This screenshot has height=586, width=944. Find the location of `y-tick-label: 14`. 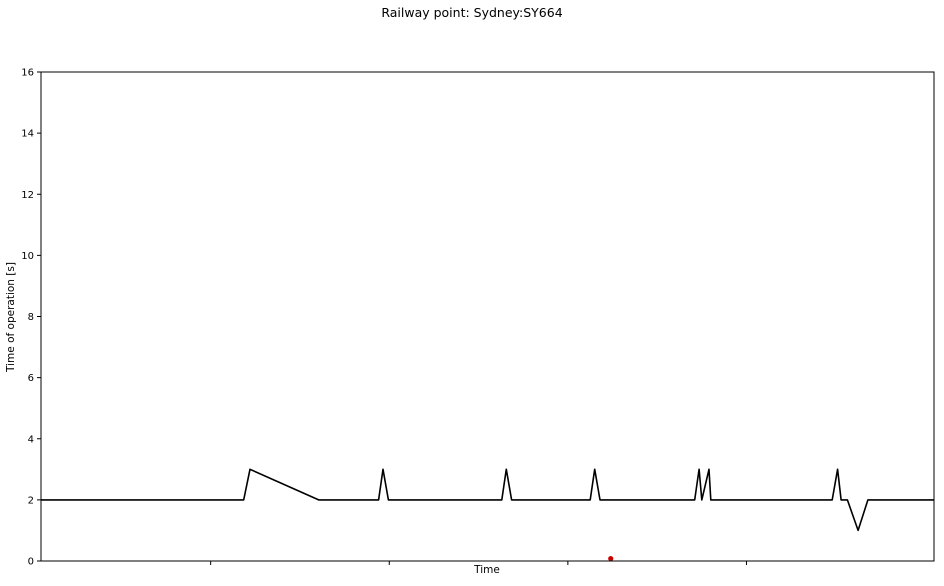

y-tick-label: 14 is located at coordinates (27, 134).